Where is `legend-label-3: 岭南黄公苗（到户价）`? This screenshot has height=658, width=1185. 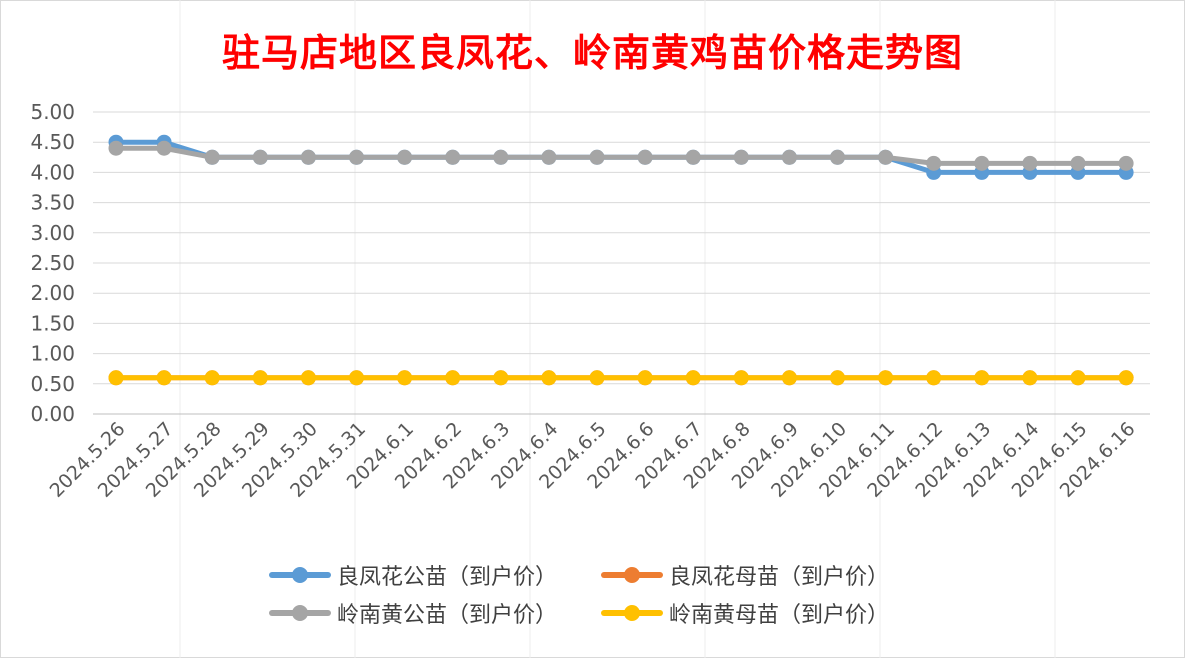 legend-label-3: 岭南黄公苗（到户价） is located at coordinates (447, 615).